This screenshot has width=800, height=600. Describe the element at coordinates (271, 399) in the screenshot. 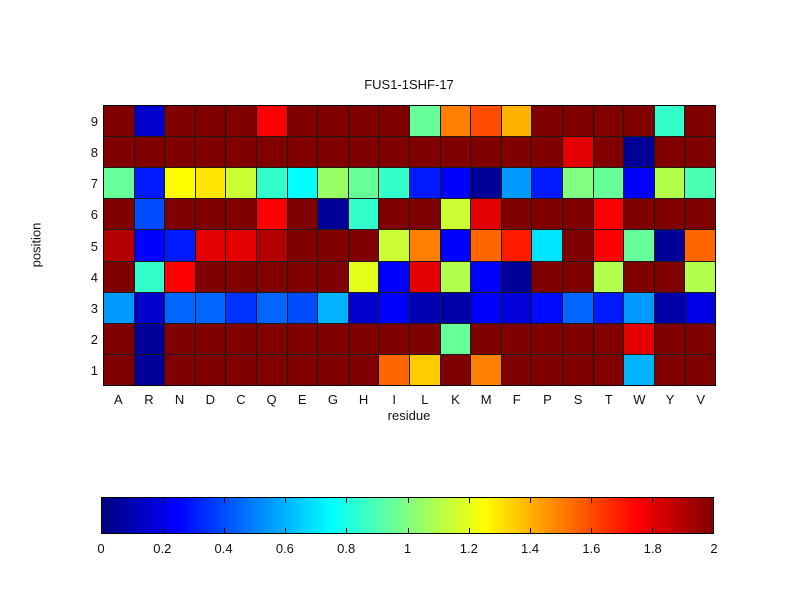

I see `x-tick-label: Q` at that location.